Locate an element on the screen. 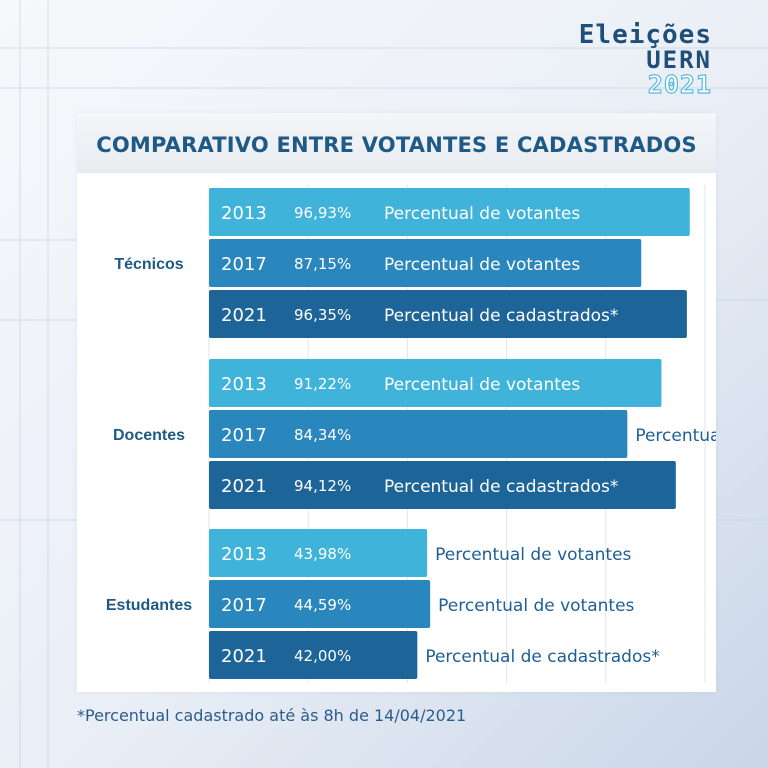 The height and width of the screenshot is (768, 768). group-label-1: Docentes is located at coordinates (149, 435).